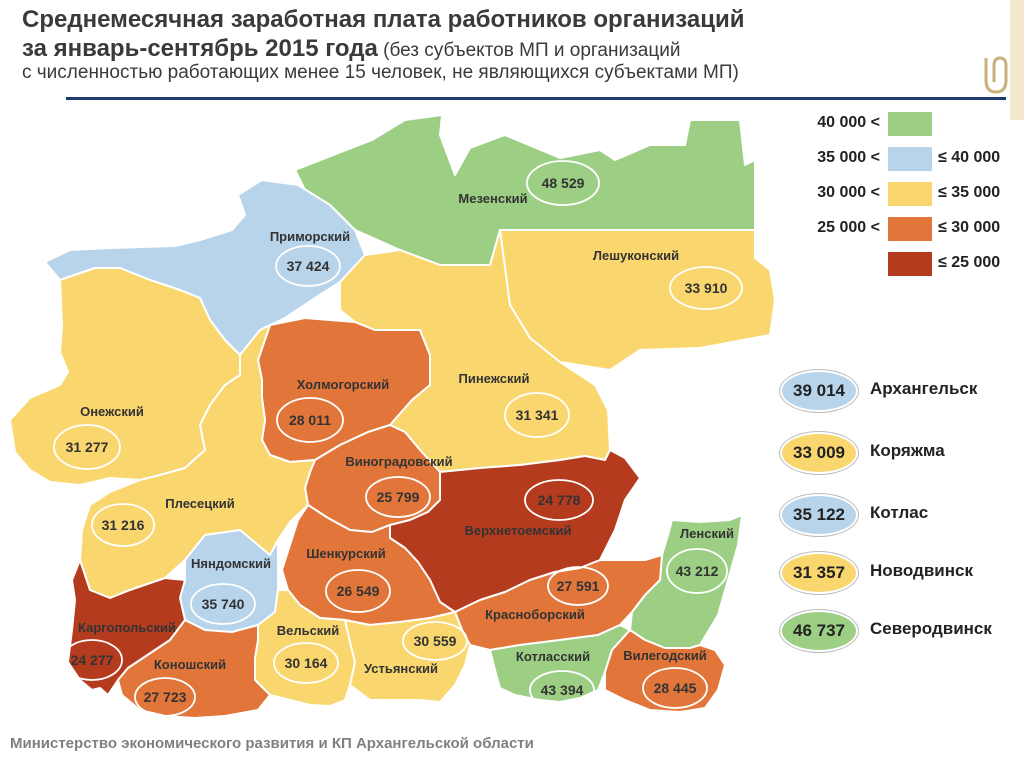 This screenshot has height=767, width=1024. Describe the element at coordinates (310, 236) in the screenshot. I see `region-name: Приморский` at that location.